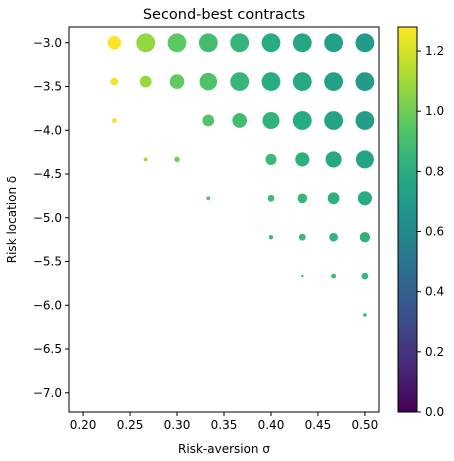 This screenshot has width=454, height=461. What do you see at coordinates (224, 425) in the screenshot?
I see `x-tick-label: 0.35` at bounding box center [224, 425].